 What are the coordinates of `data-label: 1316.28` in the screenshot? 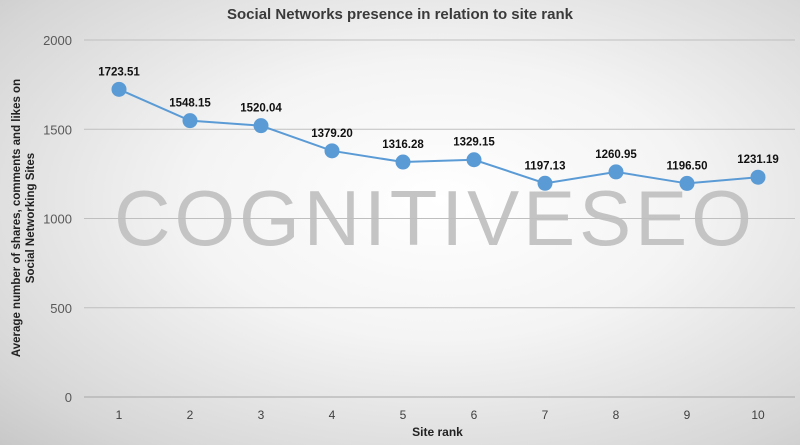 It's located at (403, 145).